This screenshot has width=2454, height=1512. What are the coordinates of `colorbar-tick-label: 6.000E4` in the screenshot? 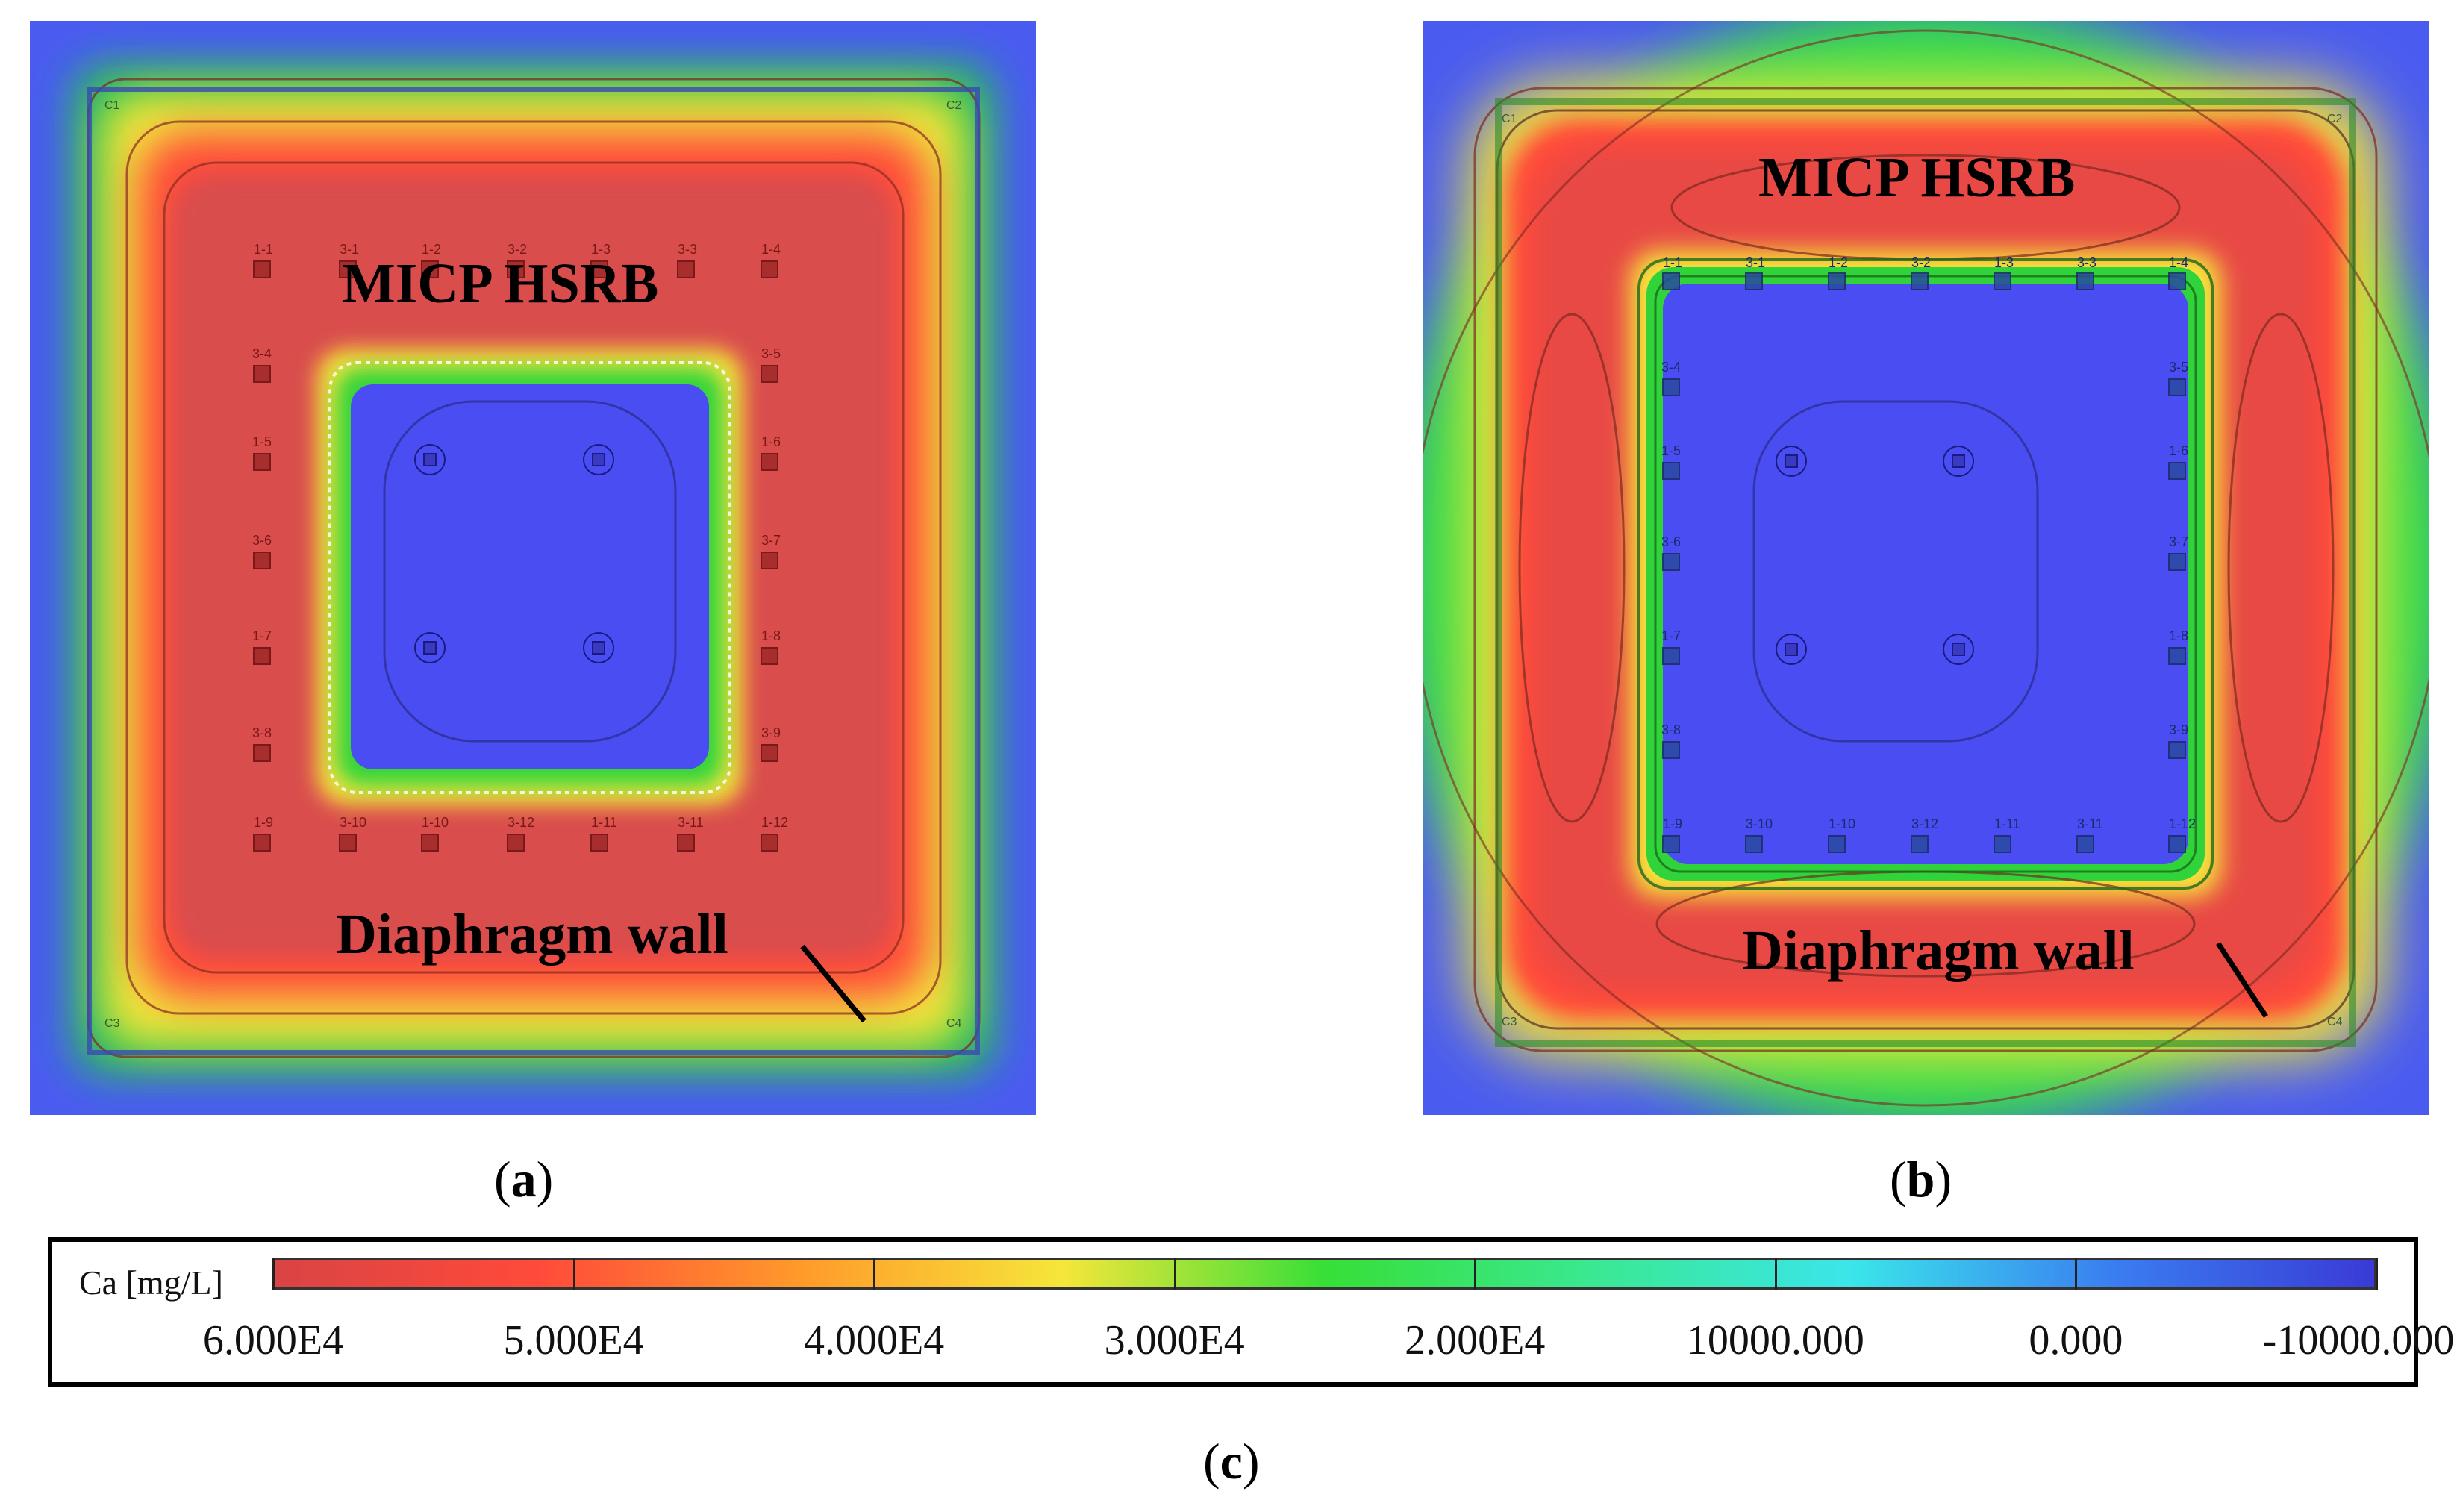 It's located at (273, 1340).